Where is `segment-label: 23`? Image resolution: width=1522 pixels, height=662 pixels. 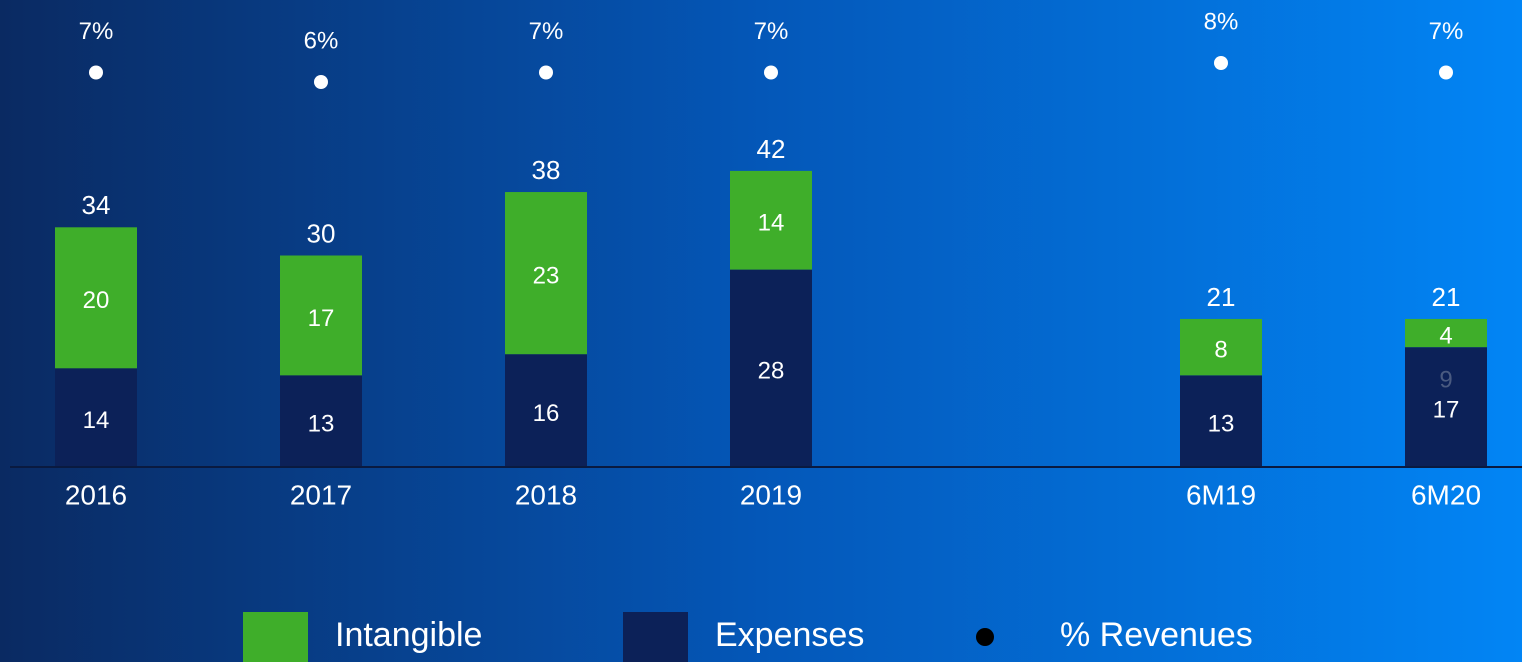
segment-label: 23 is located at coordinates (546, 275).